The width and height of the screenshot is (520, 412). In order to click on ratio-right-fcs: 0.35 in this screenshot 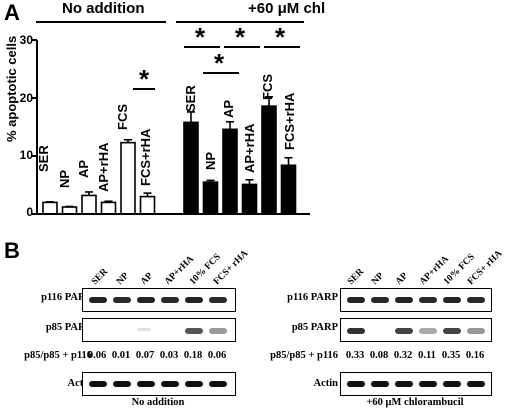, I will do `click(451, 355)`.